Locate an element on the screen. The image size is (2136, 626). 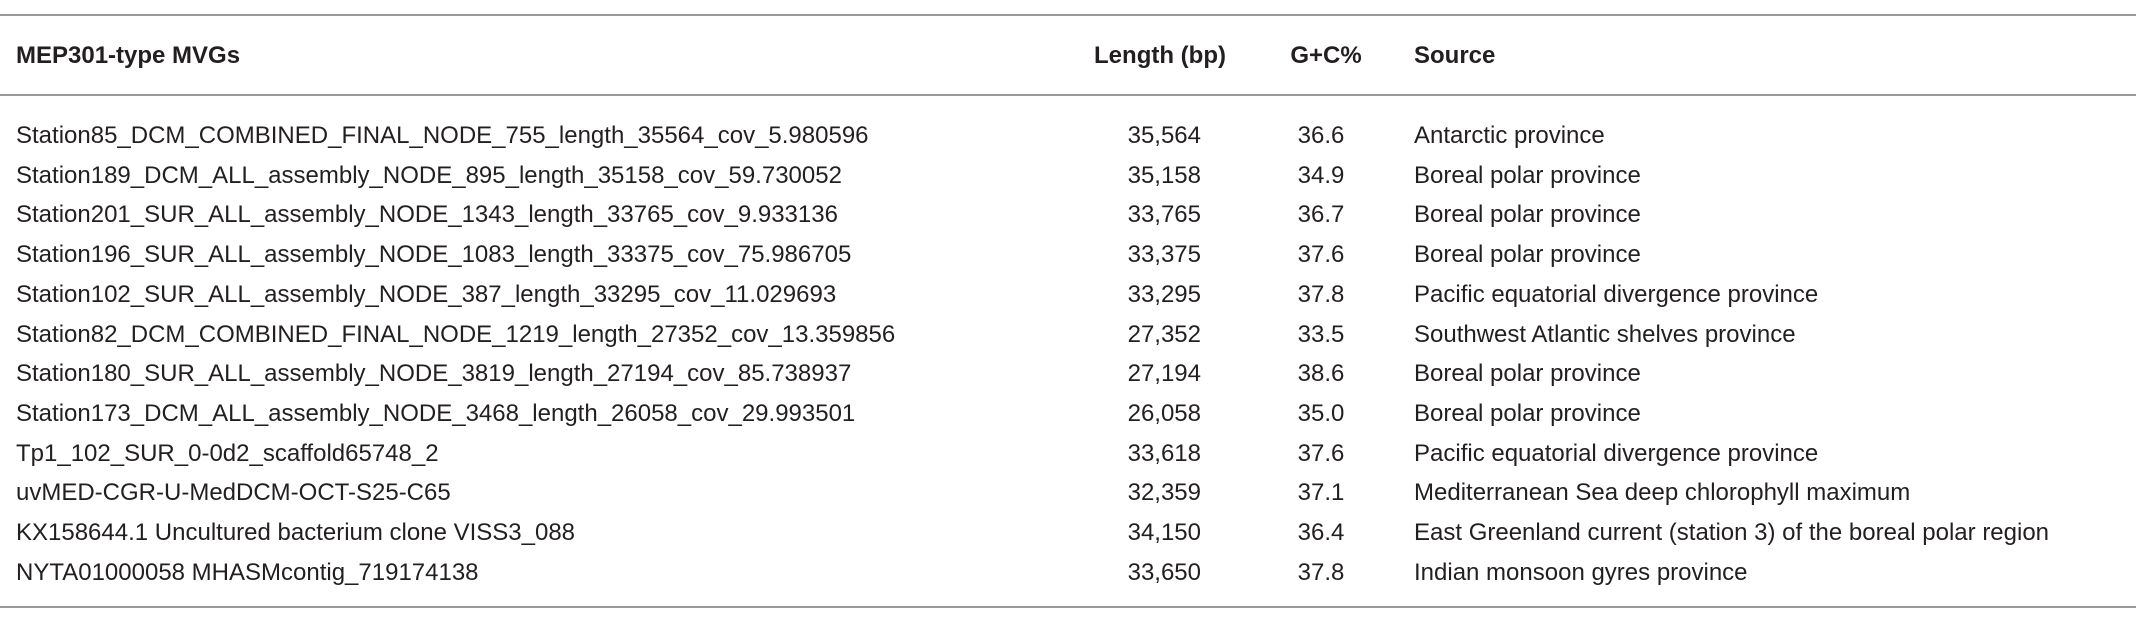
table-cell: 33,650 is located at coordinates (1164, 572).